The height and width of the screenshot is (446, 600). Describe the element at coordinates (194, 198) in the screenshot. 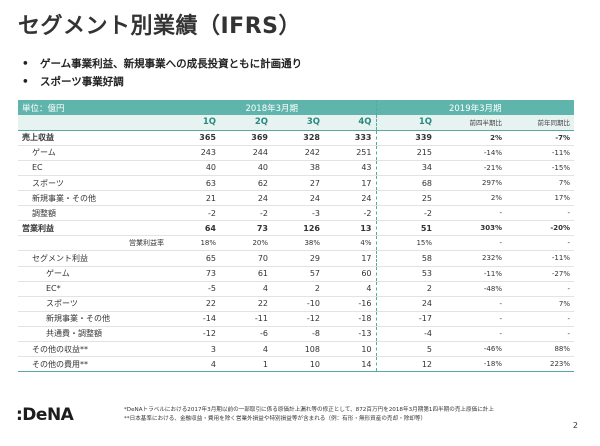

I see `table-cell: 21` at that location.